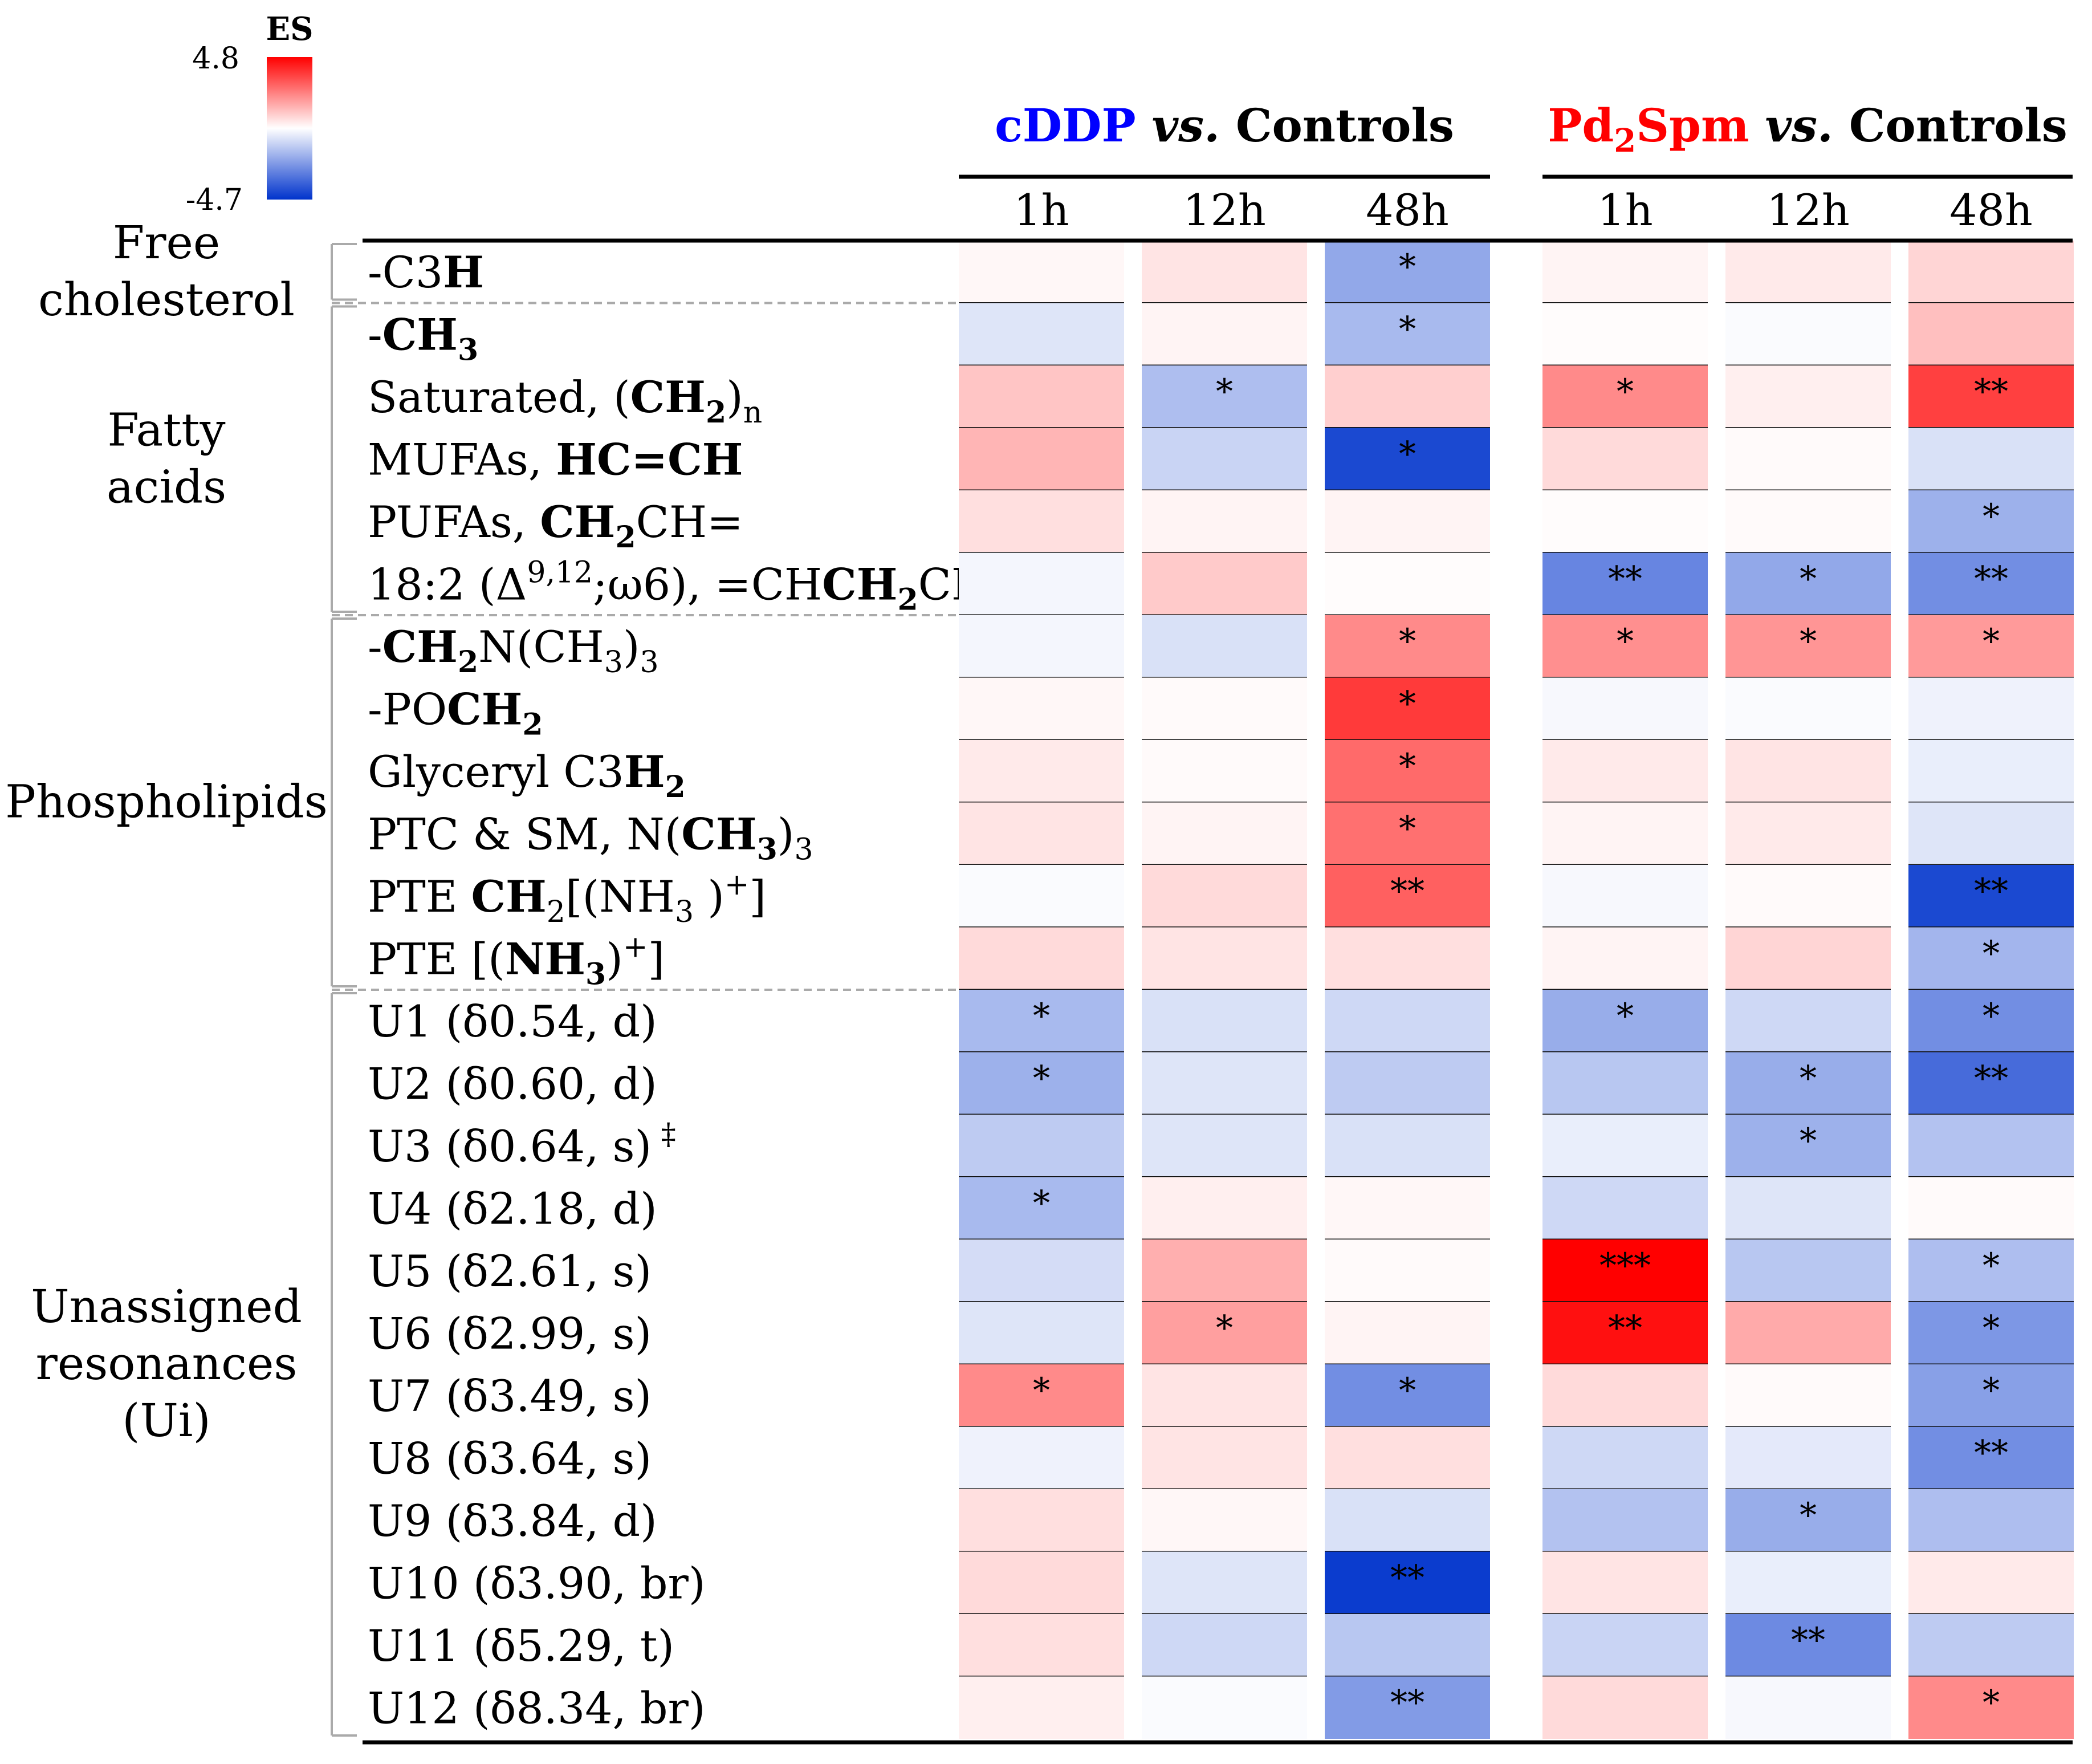 The image size is (2092, 1764). Describe the element at coordinates (166, 299) in the screenshot. I see `category-label: cholesterol` at that location.